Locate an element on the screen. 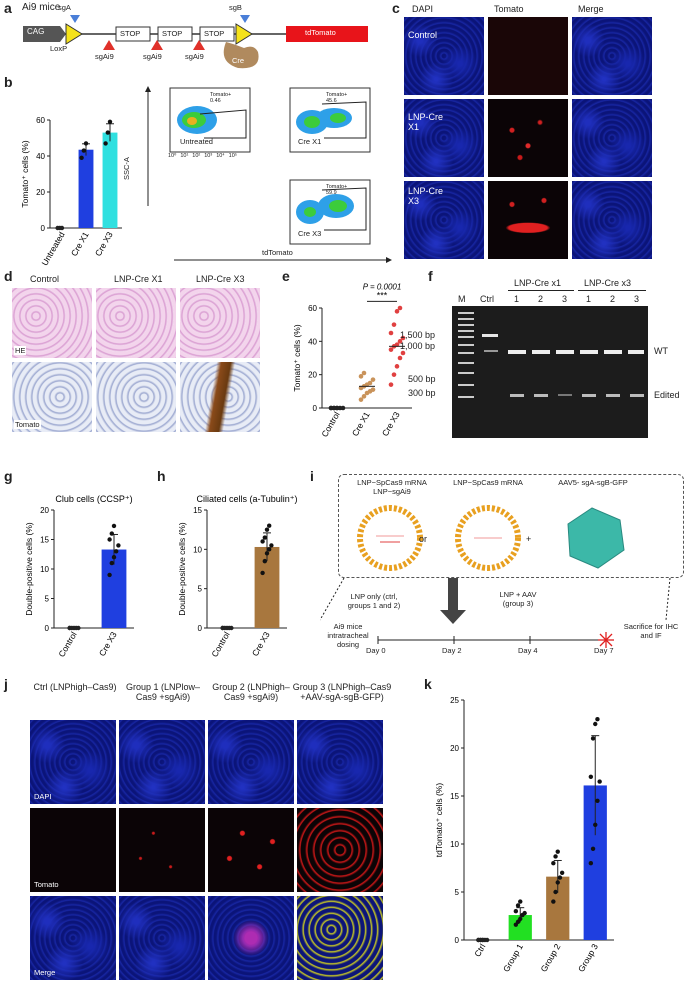  significance-stars: *** is located at coordinates (382, 295).